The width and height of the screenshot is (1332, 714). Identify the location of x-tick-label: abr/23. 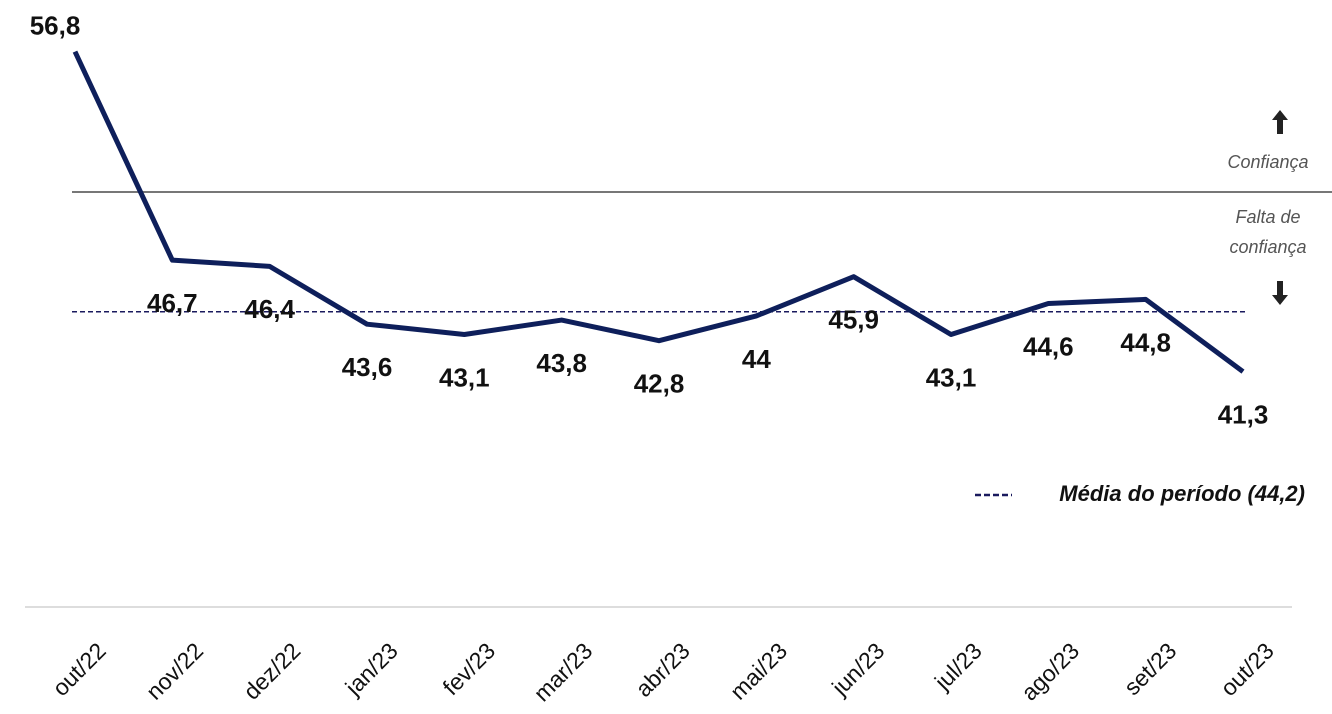
(662, 669).